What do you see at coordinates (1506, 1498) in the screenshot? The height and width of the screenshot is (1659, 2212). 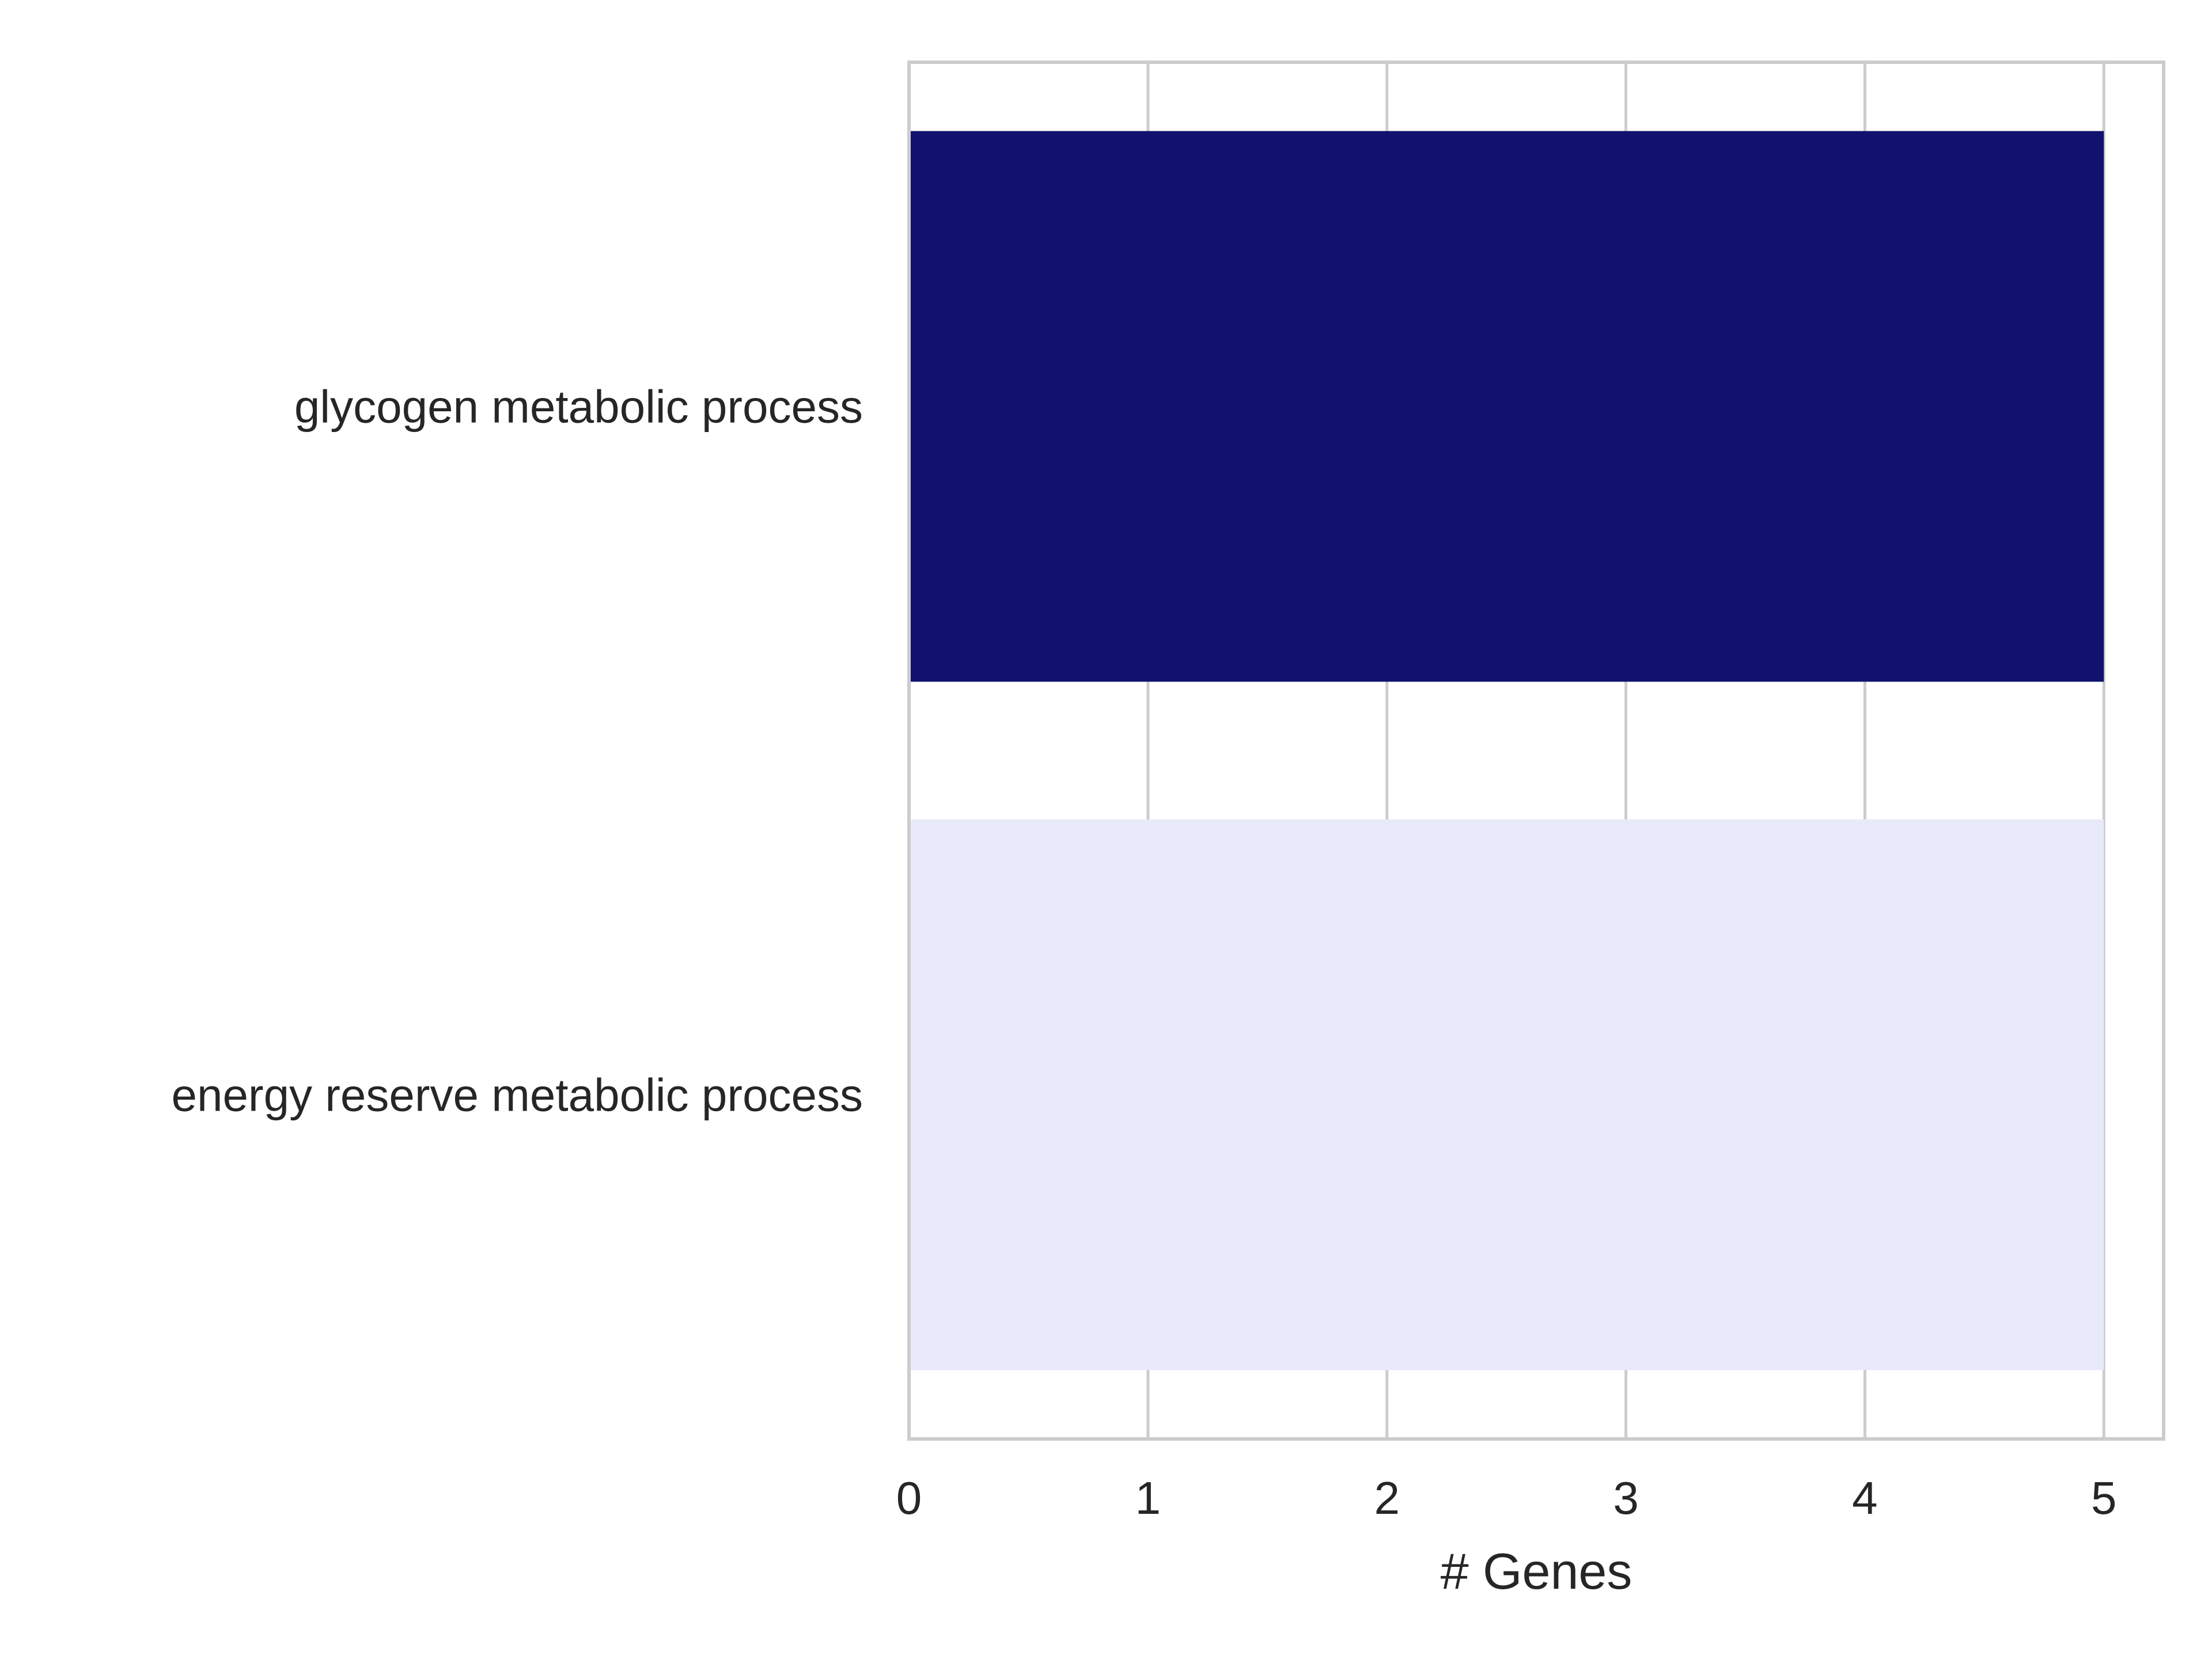 I see `x-tick-labels: 0 1 2 3 4 5` at bounding box center [1506, 1498].